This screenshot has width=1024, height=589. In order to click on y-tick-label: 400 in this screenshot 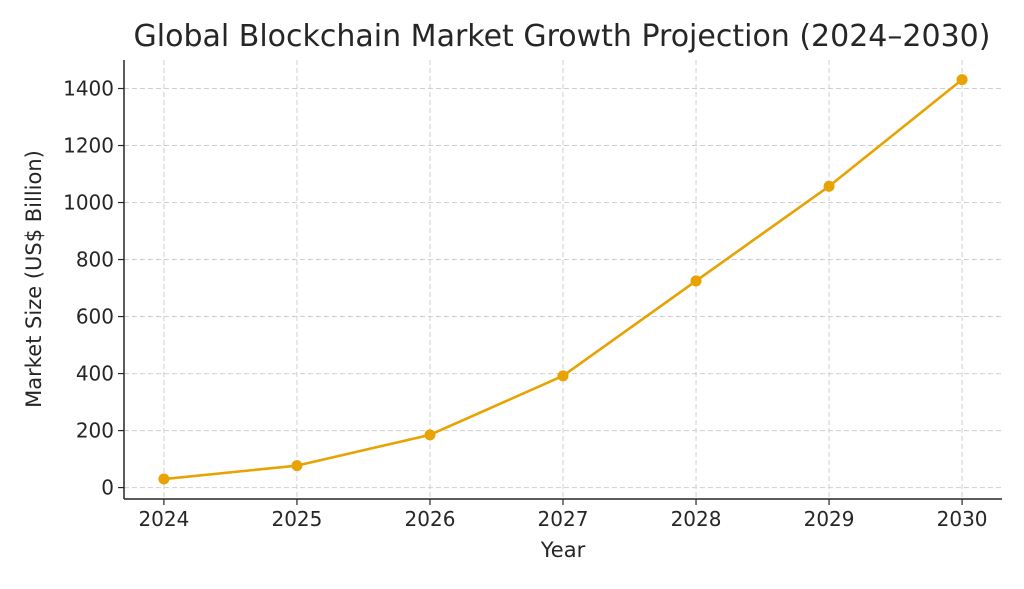, I will do `click(95, 374)`.